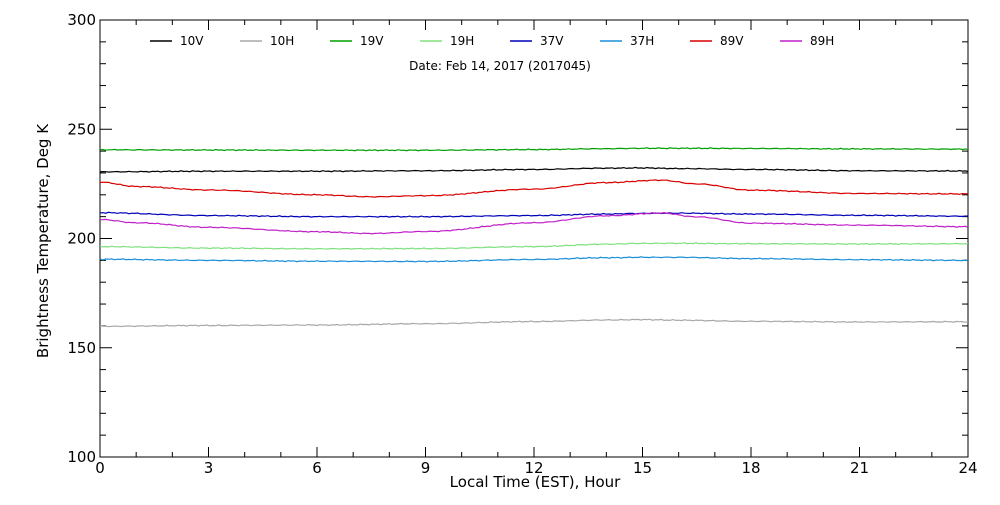 This screenshot has width=1000, height=505. What do you see at coordinates (534, 223) in the screenshot?
I see `series-line-89h` at bounding box center [534, 223].